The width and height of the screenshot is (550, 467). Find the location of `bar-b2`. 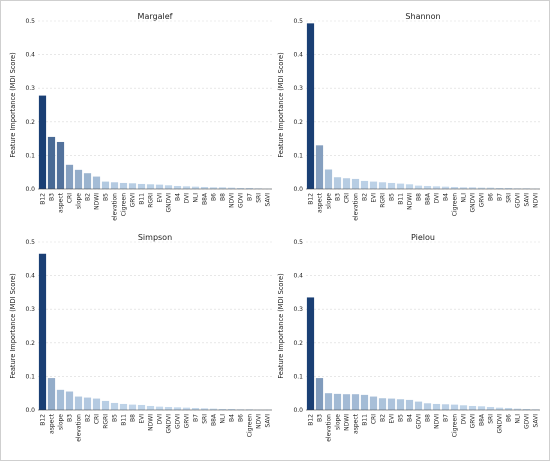

bar-b2 is located at coordinates (87, 404).